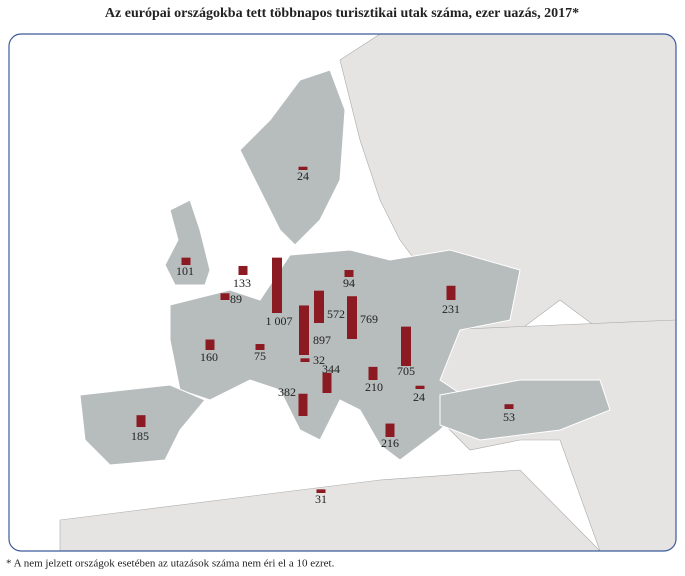 This screenshot has height=576, width=685. Describe the element at coordinates (321, 499) in the screenshot. I see `value-label: 31` at that location.